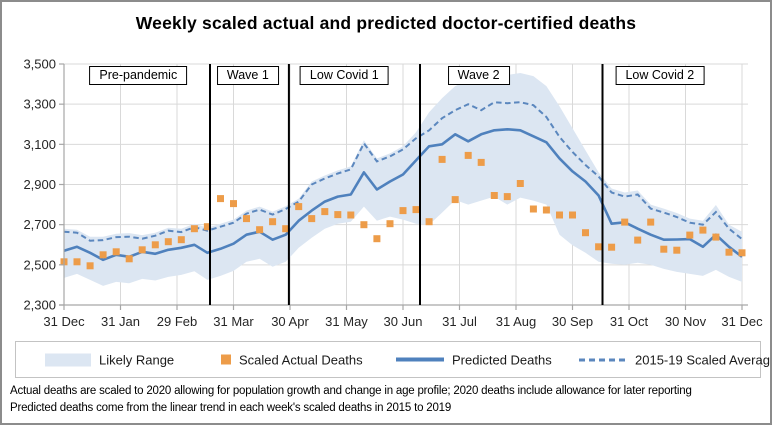 This screenshot has width=772, height=425. What do you see at coordinates (344, 75) in the screenshot?
I see `period-label-low-covid-1: Low Covid 1` at bounding box center [344, 75].